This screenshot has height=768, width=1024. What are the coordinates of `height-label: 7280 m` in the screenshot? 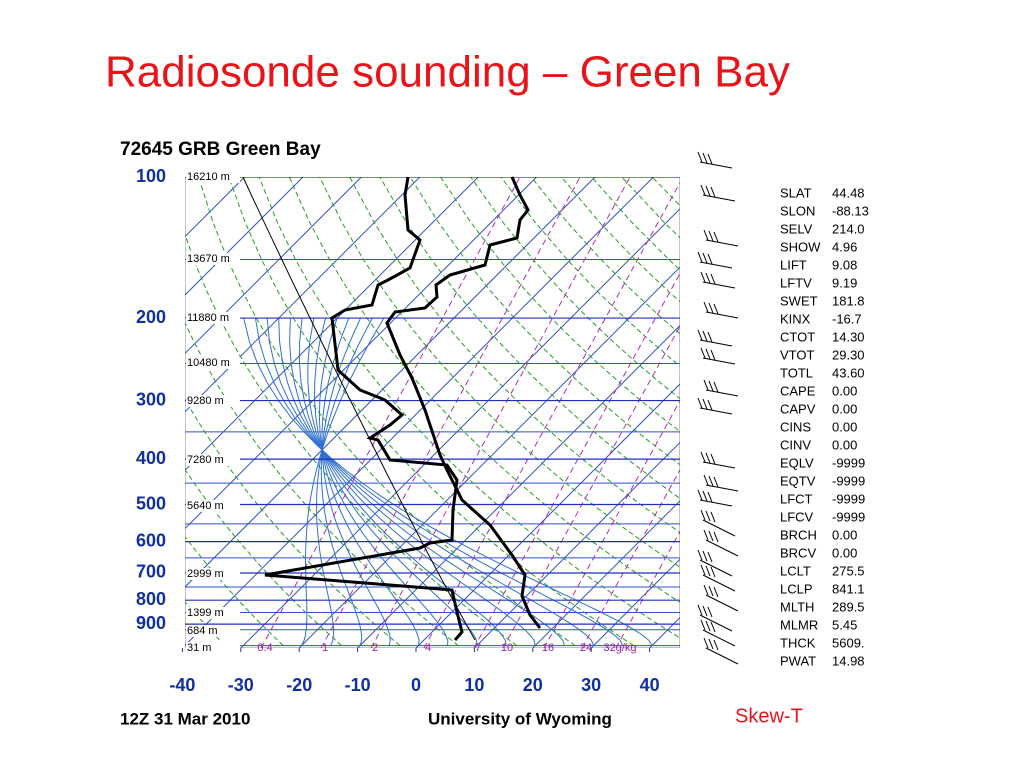 It's located at (205, 460).